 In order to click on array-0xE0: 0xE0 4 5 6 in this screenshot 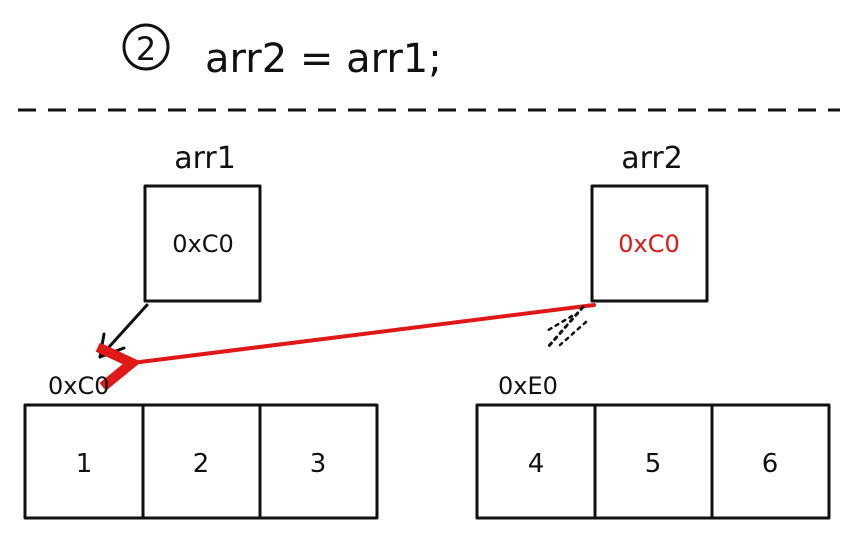, I will do `click(653, 446)`.